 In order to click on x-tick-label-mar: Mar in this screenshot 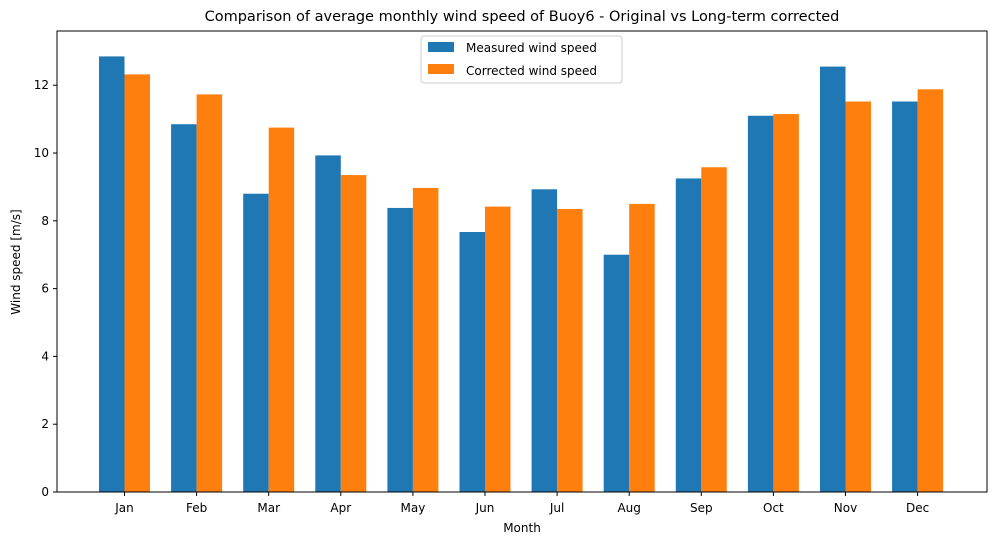, I will do `click(268, 508)`.